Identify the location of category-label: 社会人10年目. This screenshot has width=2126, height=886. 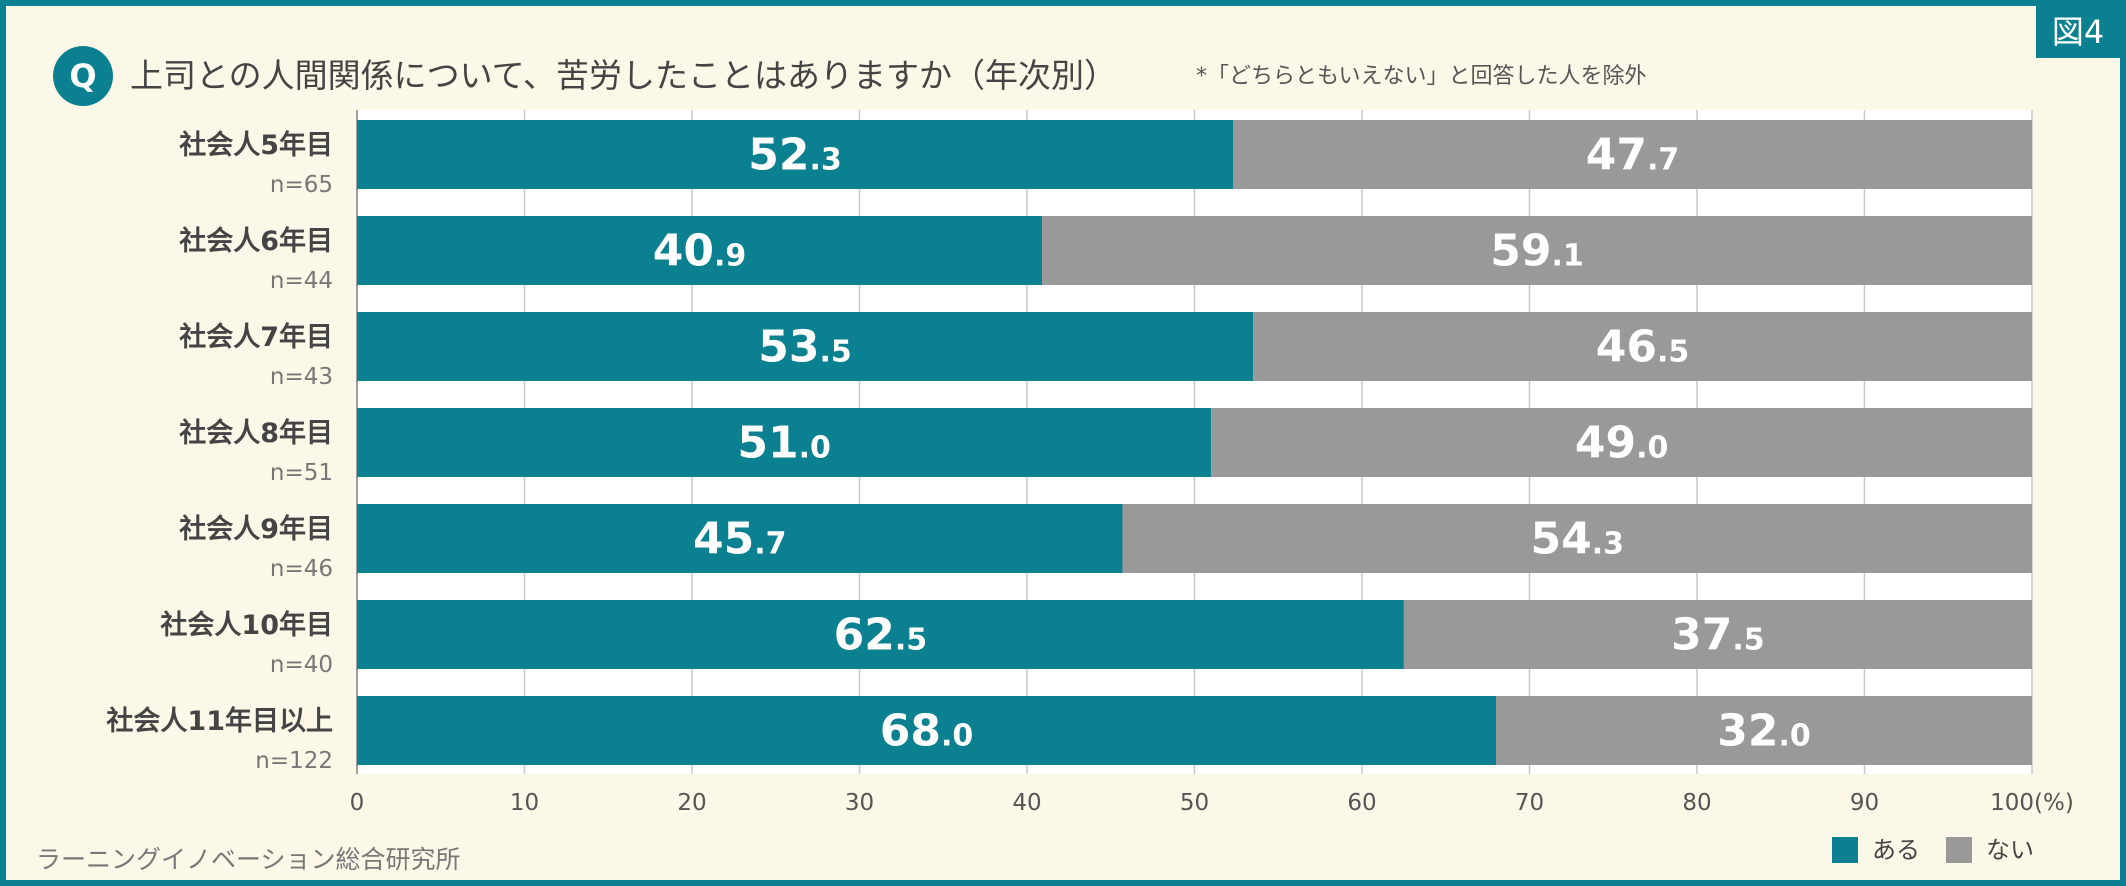
(246, 625).